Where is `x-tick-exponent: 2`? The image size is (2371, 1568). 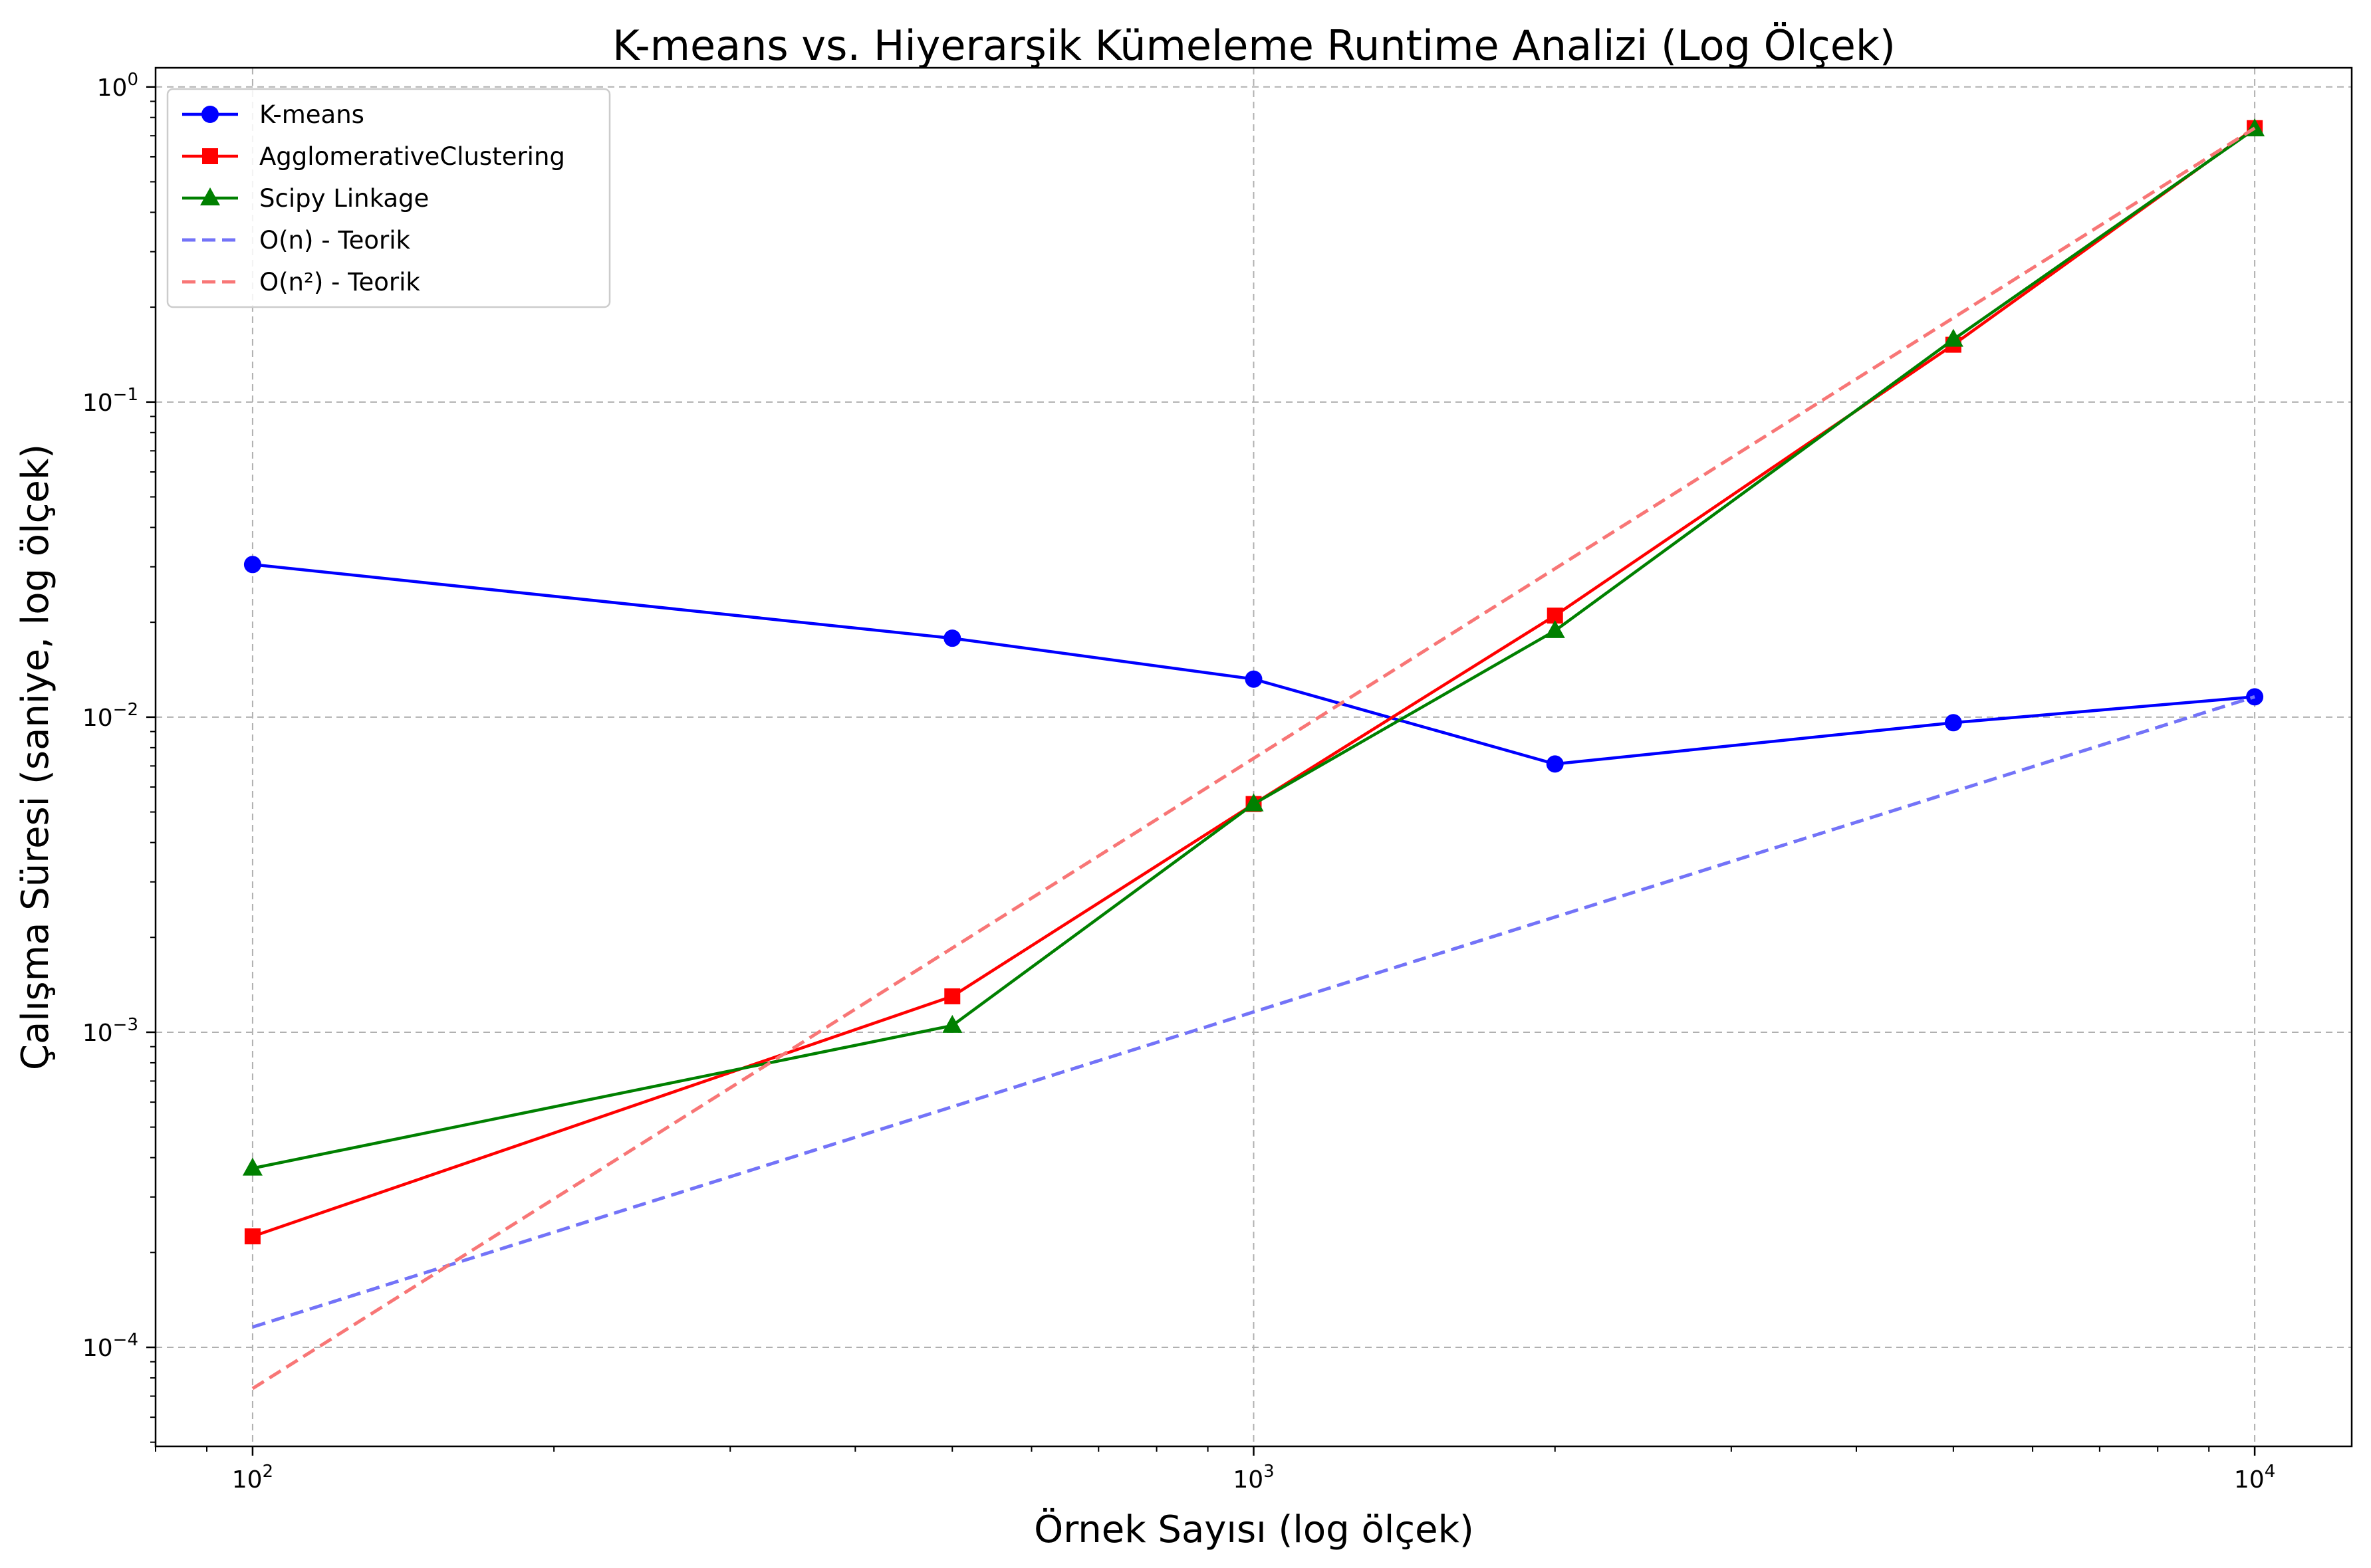
x-tick-exponent: 2 is located at coordinates (268, 1472).